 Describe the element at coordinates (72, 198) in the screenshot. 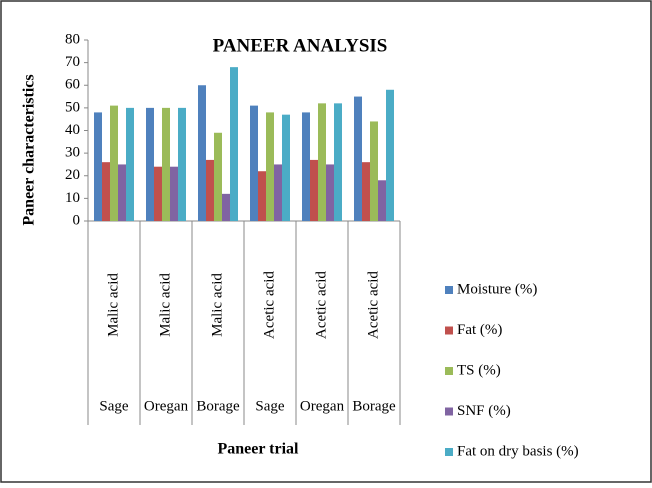

I see `y-tick-label: 10` at that location.